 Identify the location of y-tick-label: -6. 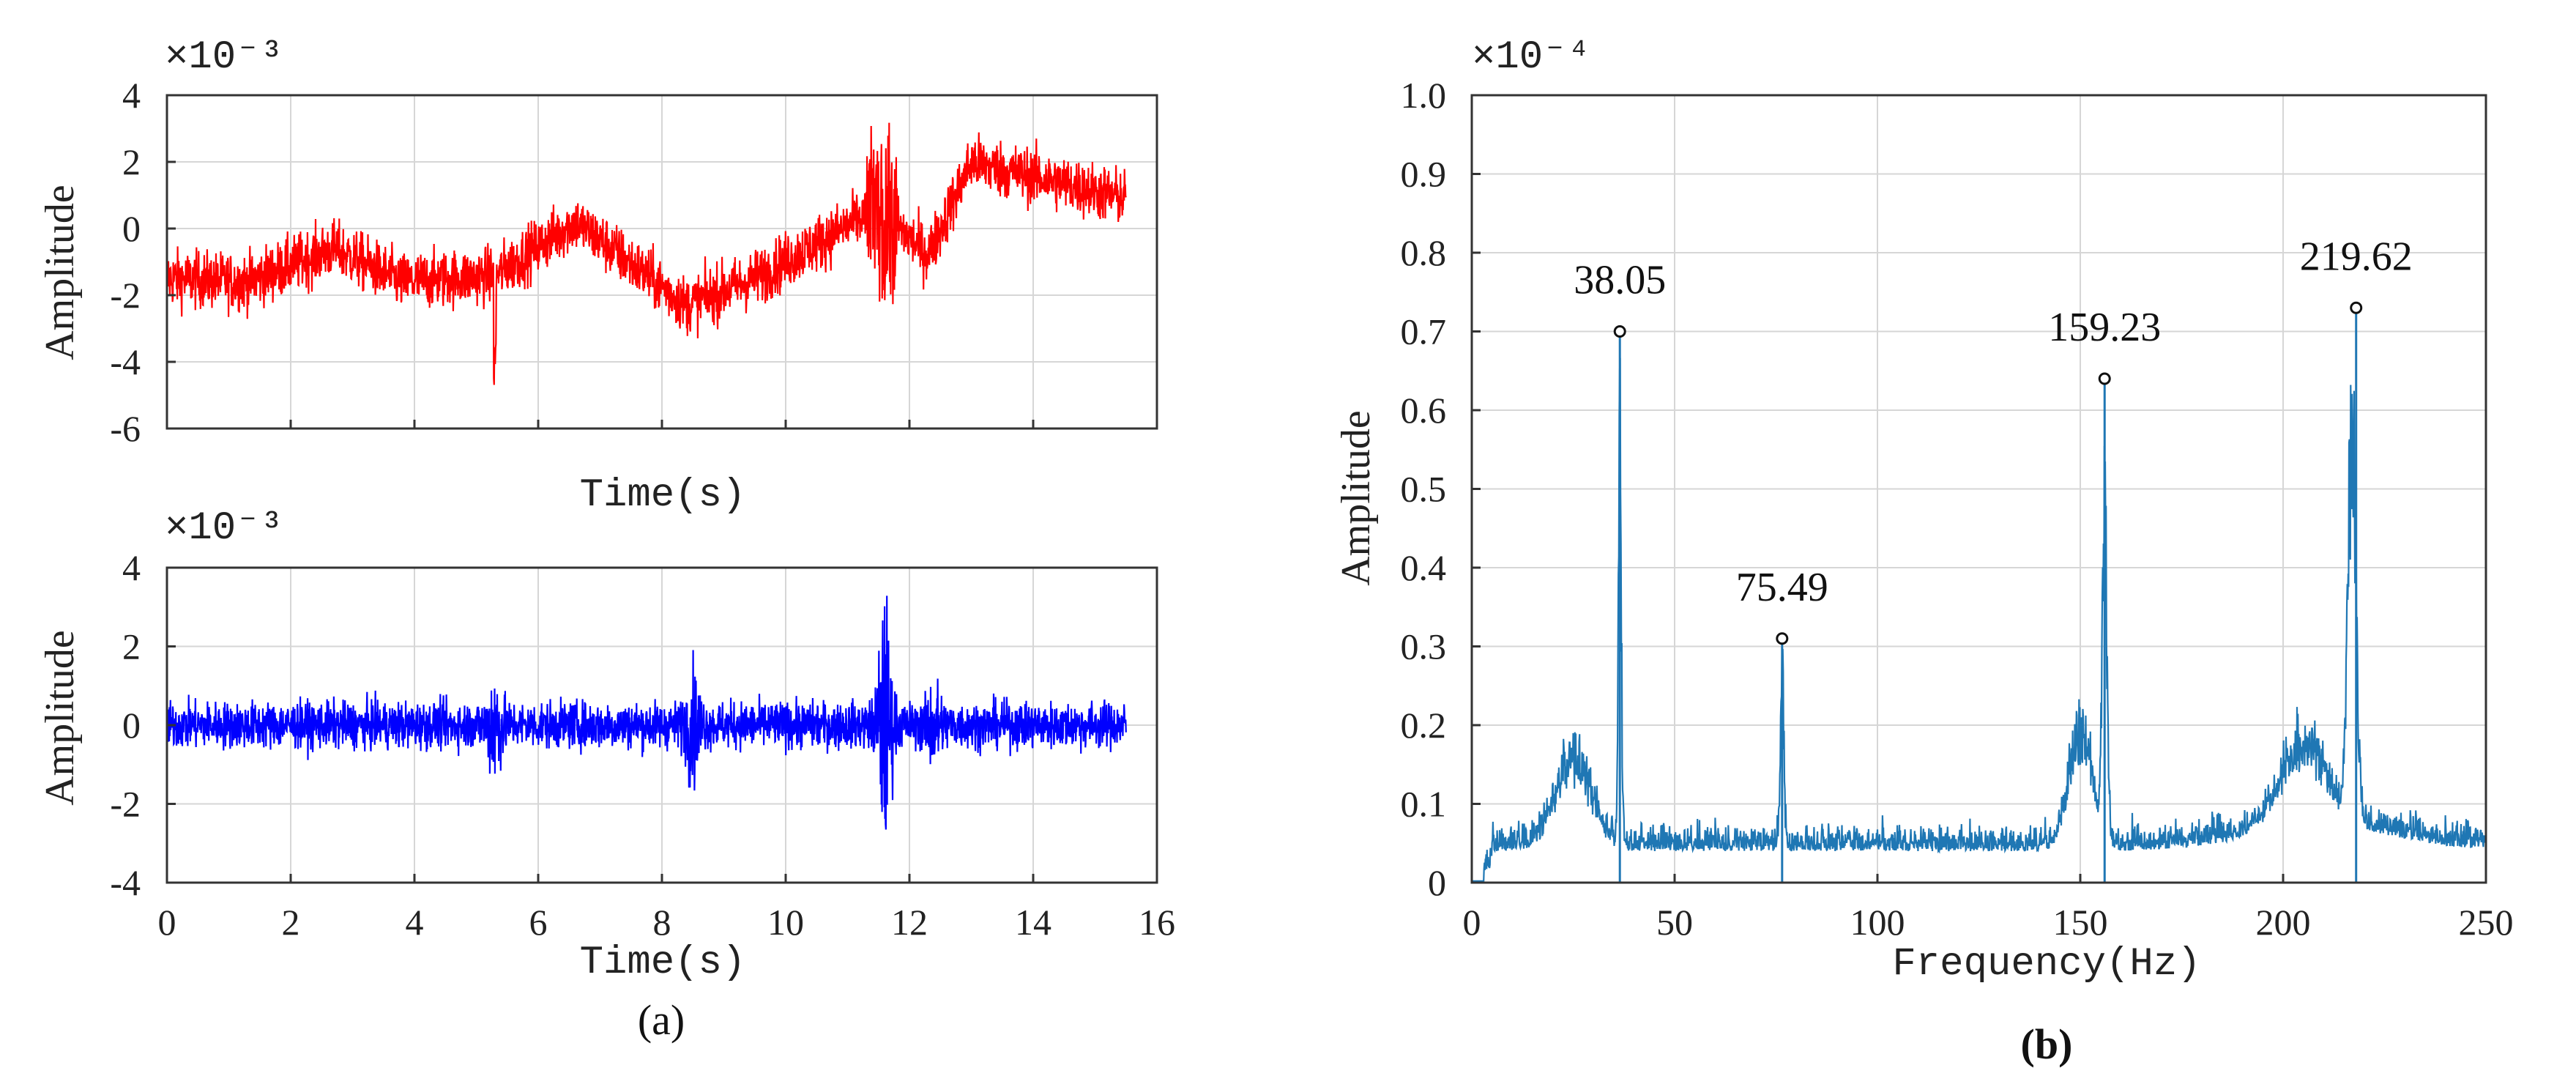
(125, 429).